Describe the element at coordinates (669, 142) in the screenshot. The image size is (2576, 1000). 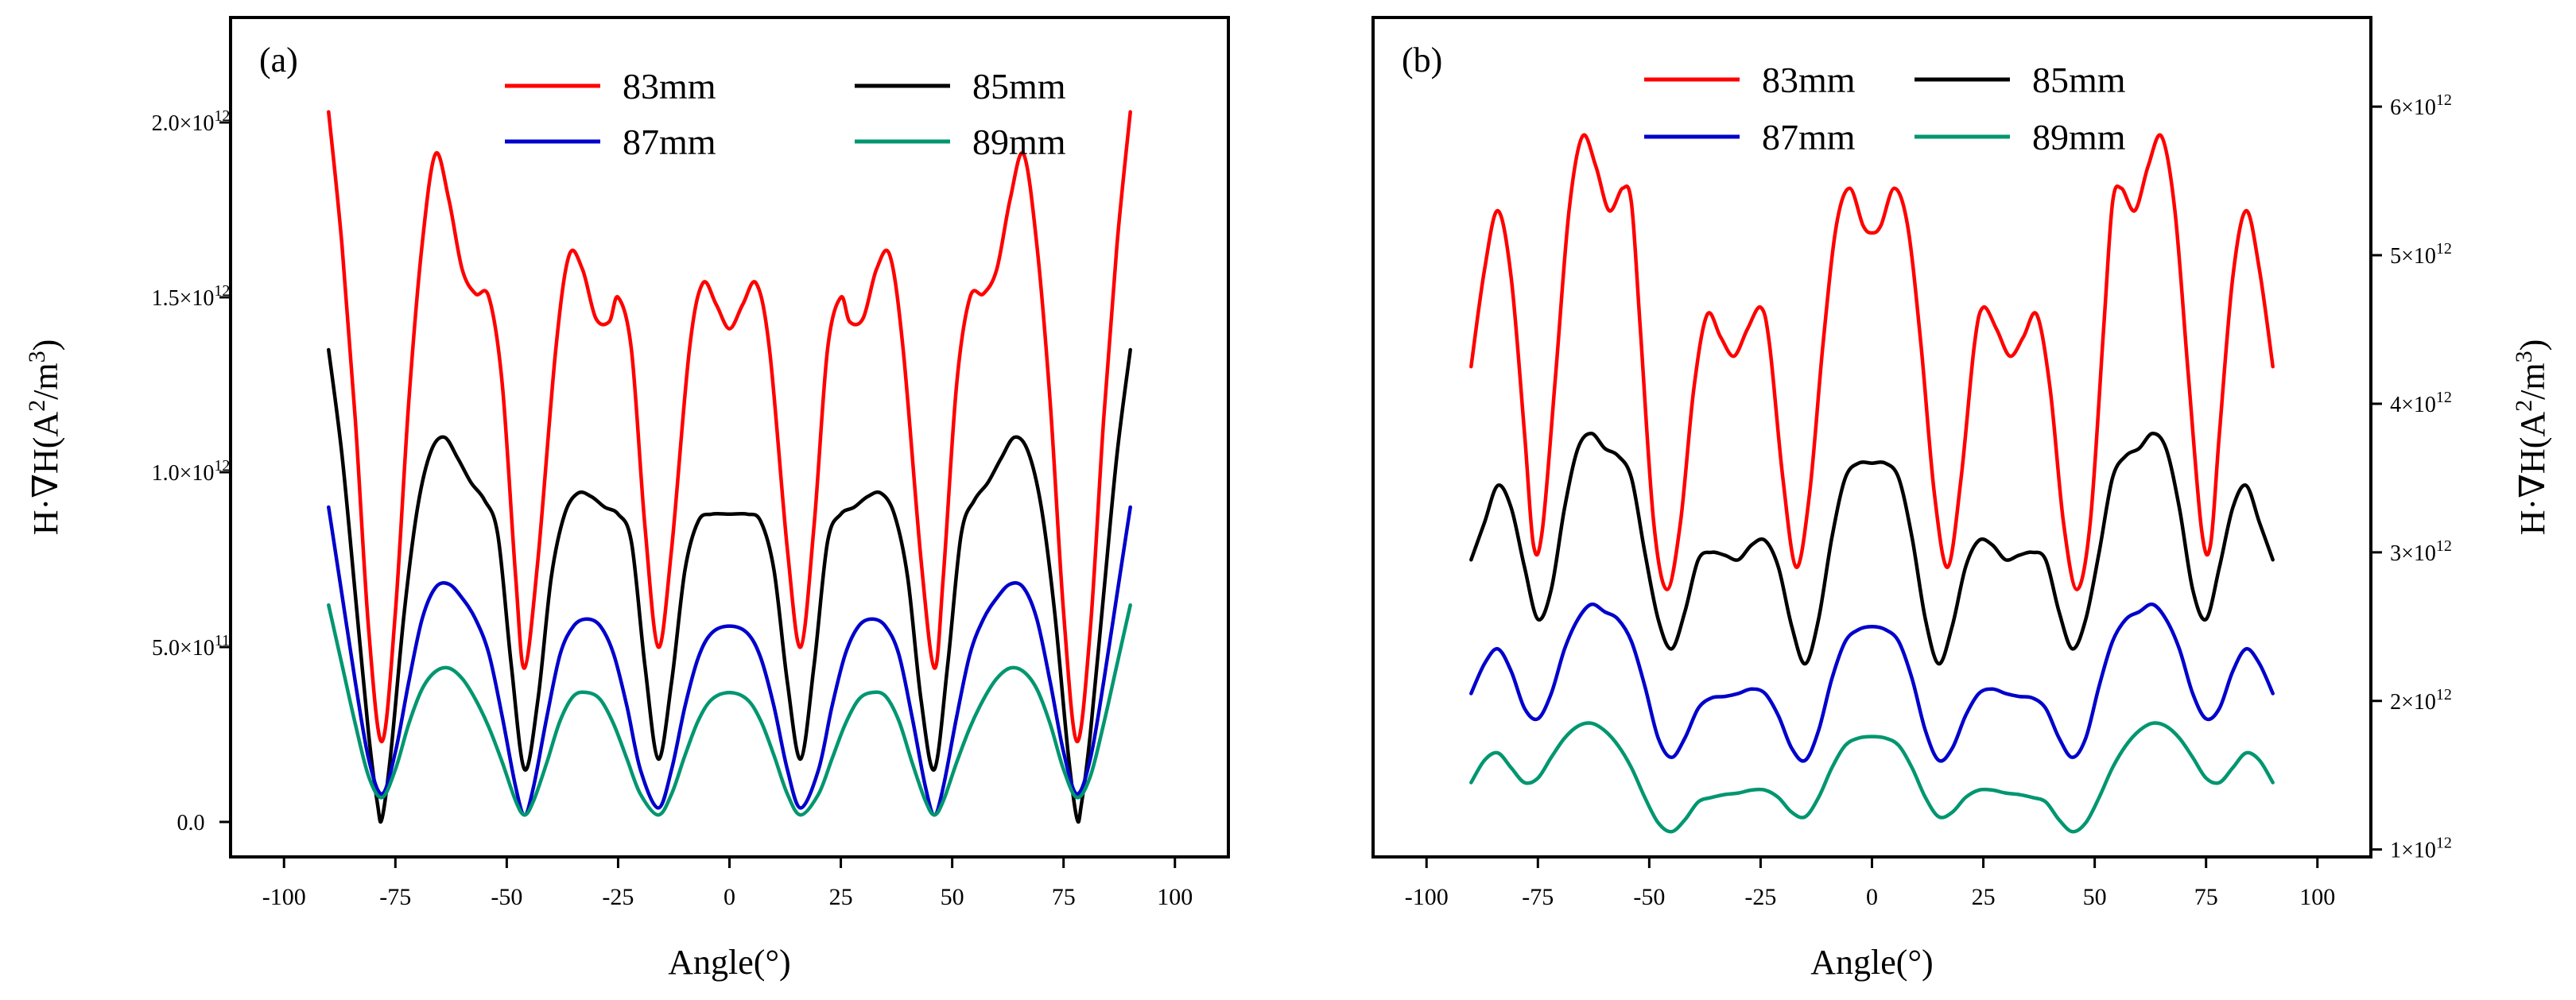
I see `panel-a-legend-label-87mm: 87mm` at that location.